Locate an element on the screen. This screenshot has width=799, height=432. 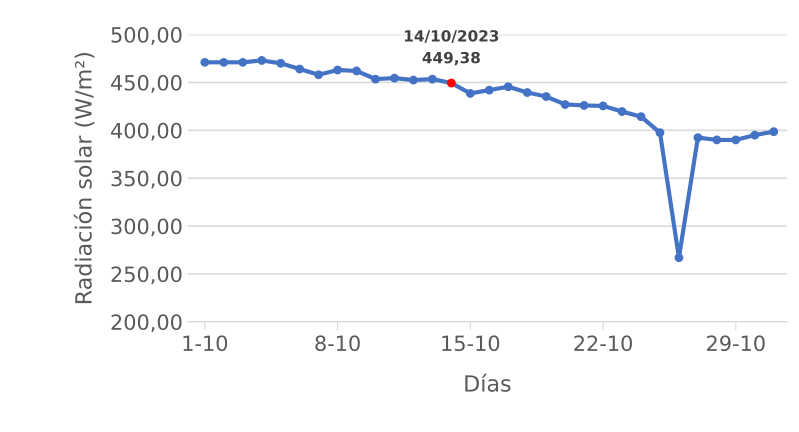
annotation: 14/10/2023 449,38 is located at coordinates (451, 48).